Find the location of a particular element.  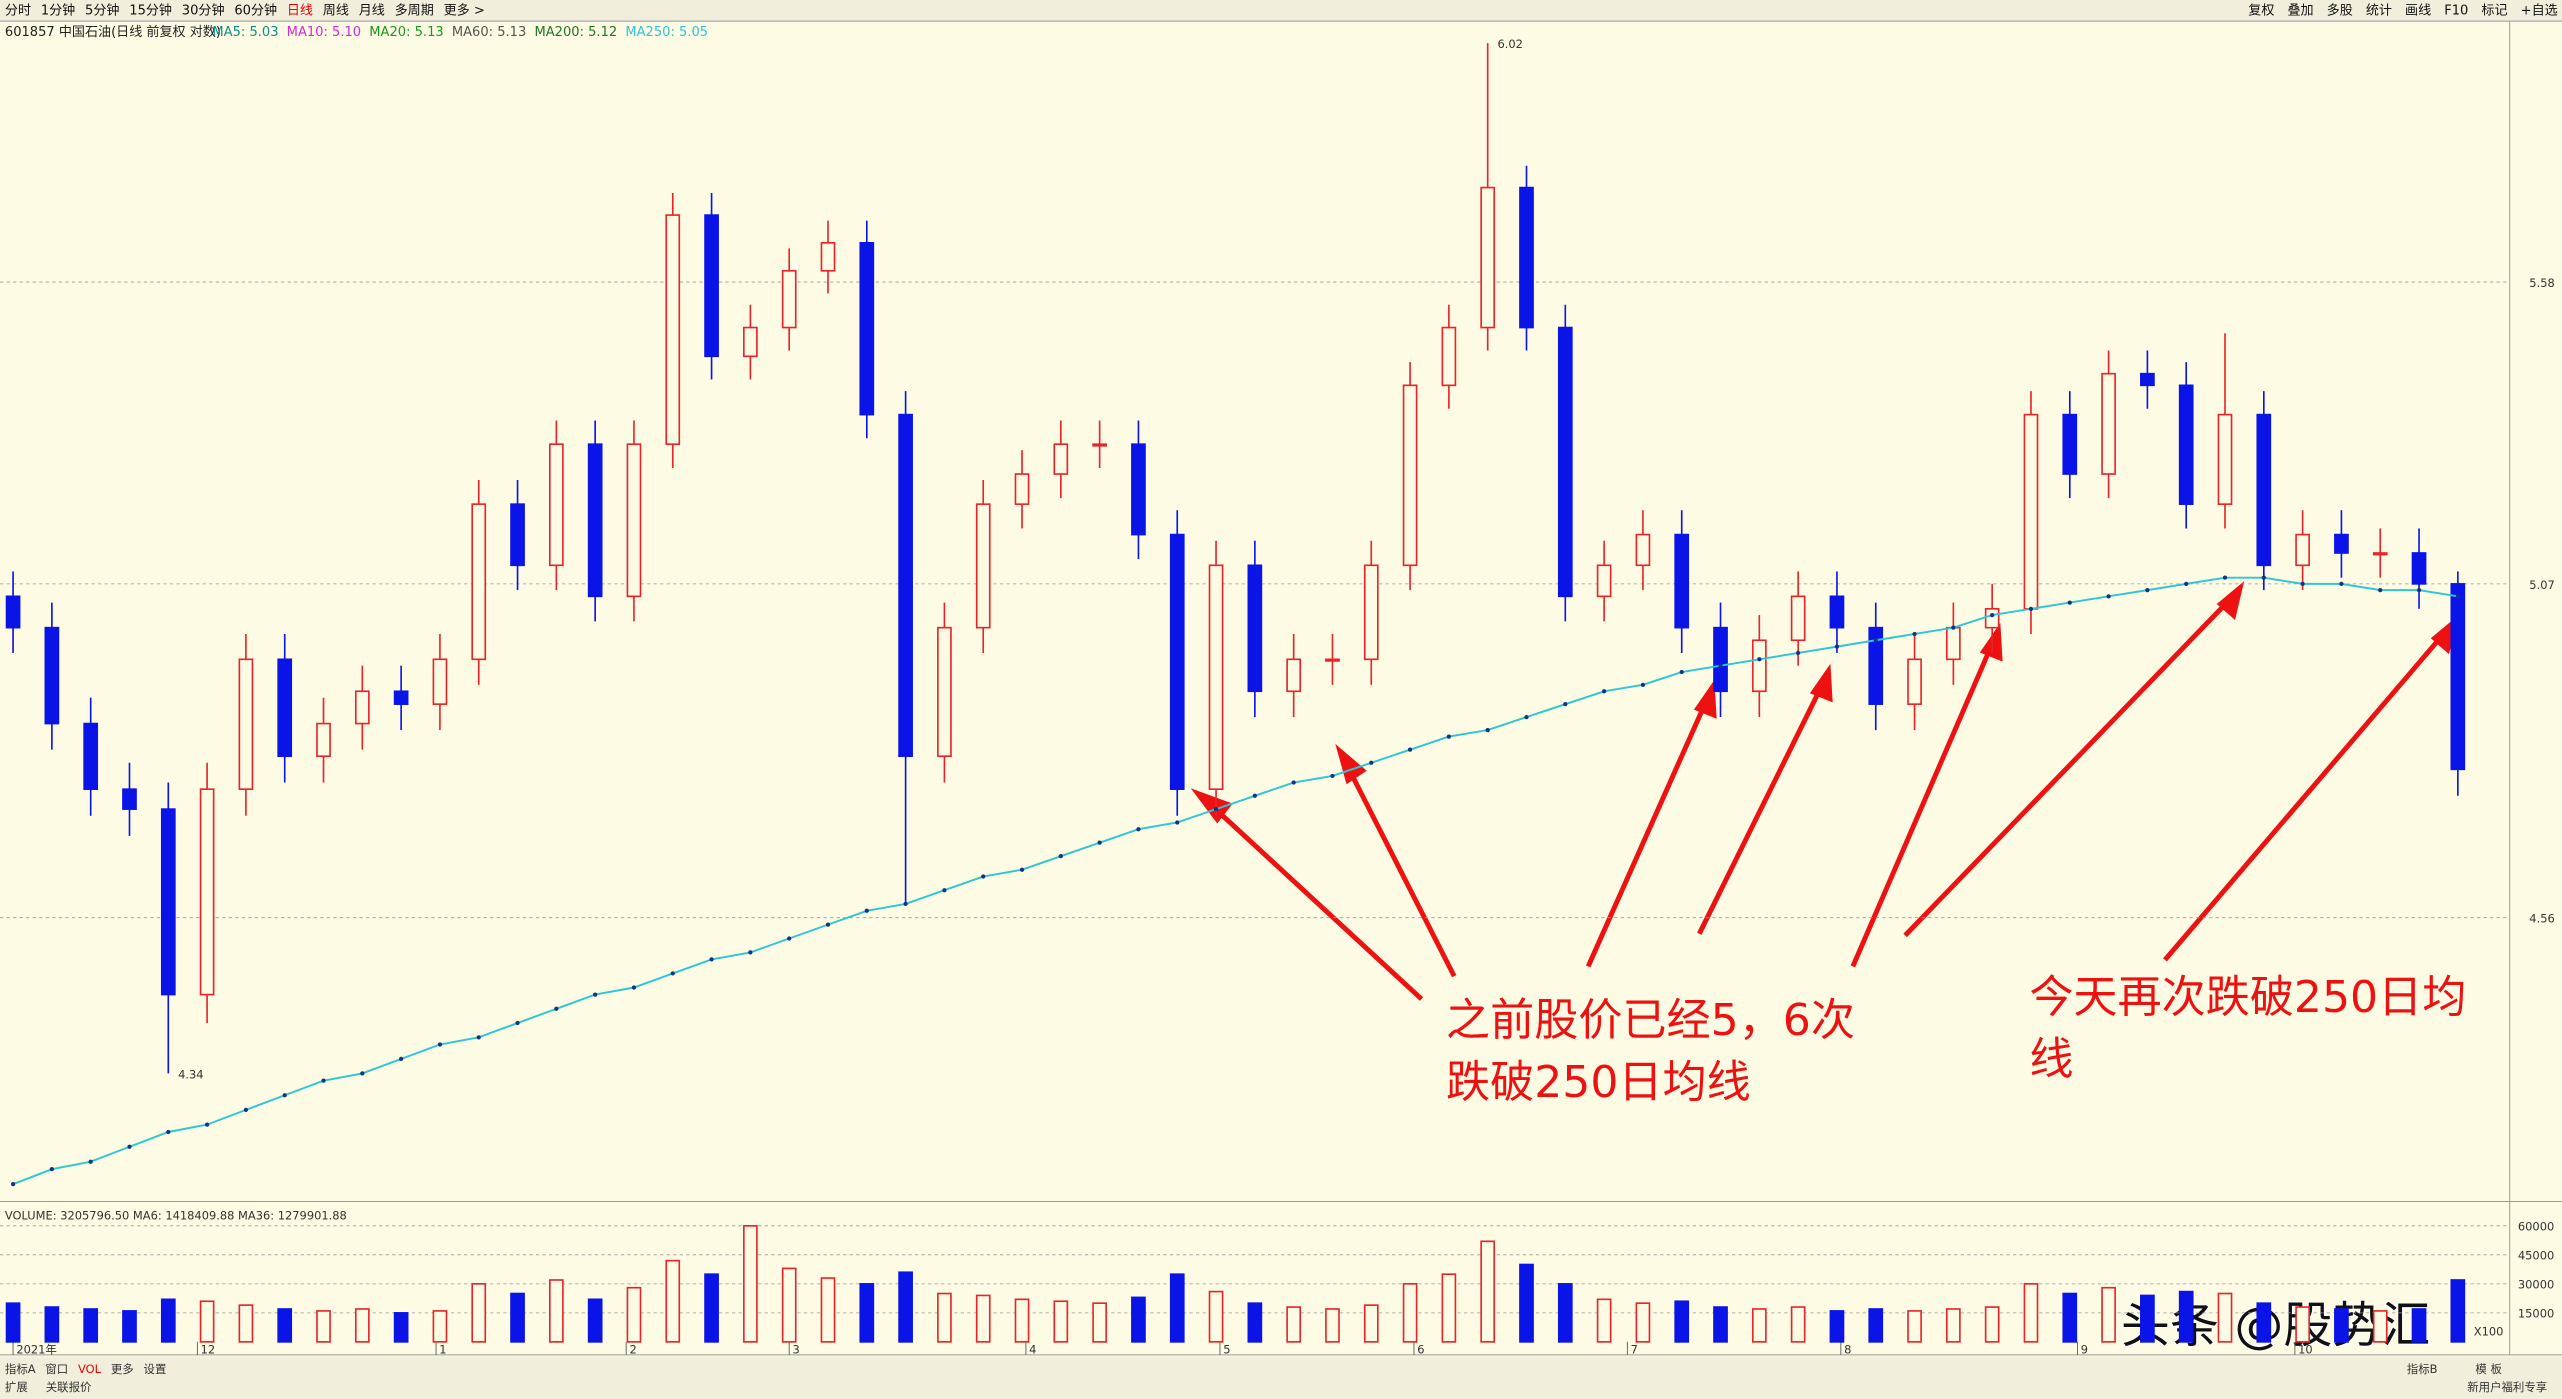

period-tab: 多周期 is located at coordinates (414, 11).